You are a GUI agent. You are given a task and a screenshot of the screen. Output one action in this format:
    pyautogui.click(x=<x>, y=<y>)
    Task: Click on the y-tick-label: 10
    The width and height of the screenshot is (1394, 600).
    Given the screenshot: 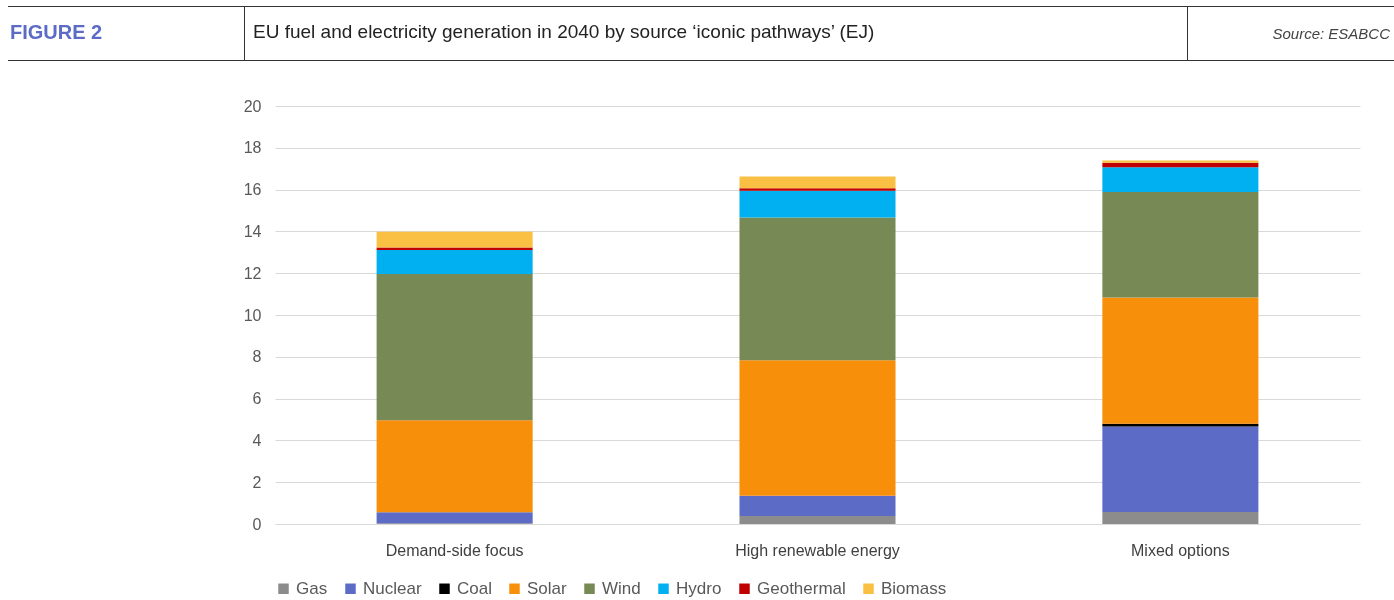 What is the action you would take?
    pyautogui.click(x=252, y=315)
    